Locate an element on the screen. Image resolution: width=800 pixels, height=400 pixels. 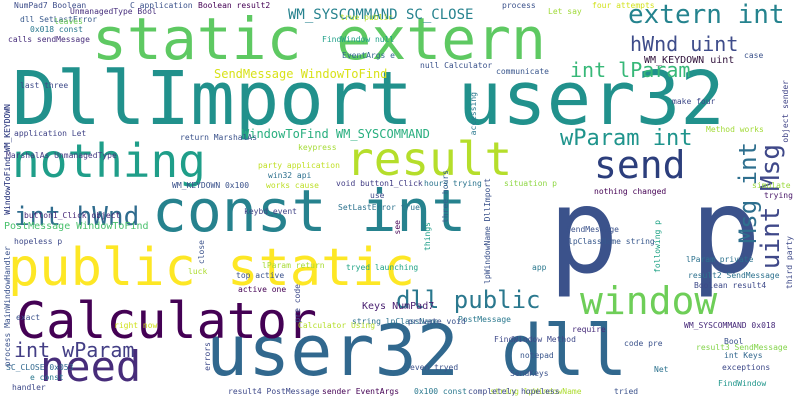
word: string lpWindowName is located at coordinates (536, 391).